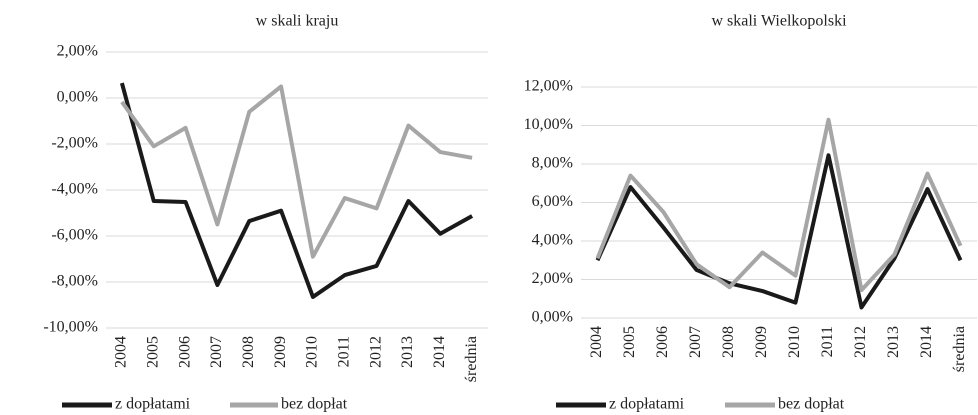  Describe the element at coordinates (74, 281) in the screenshot. I see `y-tick-label: -8,00%` at that location.